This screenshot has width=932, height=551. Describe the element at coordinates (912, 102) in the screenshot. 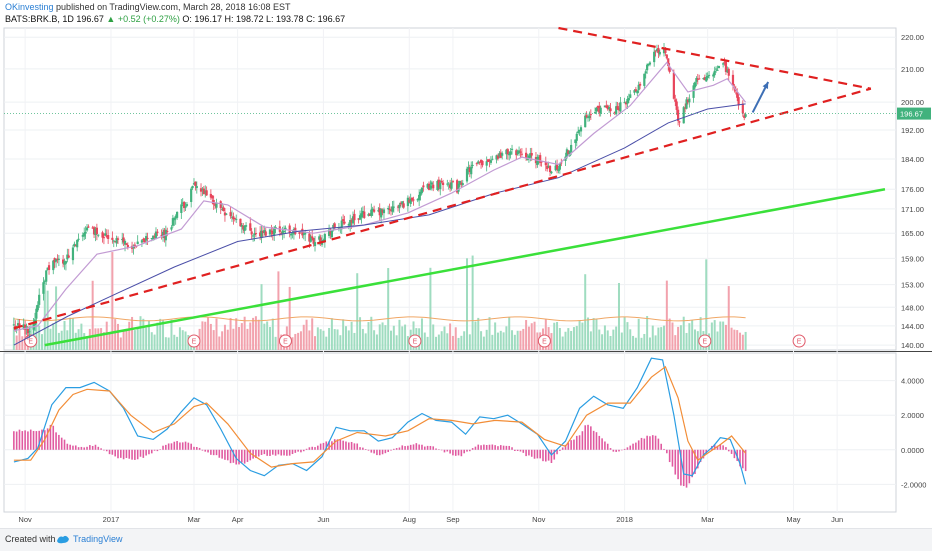

I see `price-axis-tick-label: 200.00` at that location.